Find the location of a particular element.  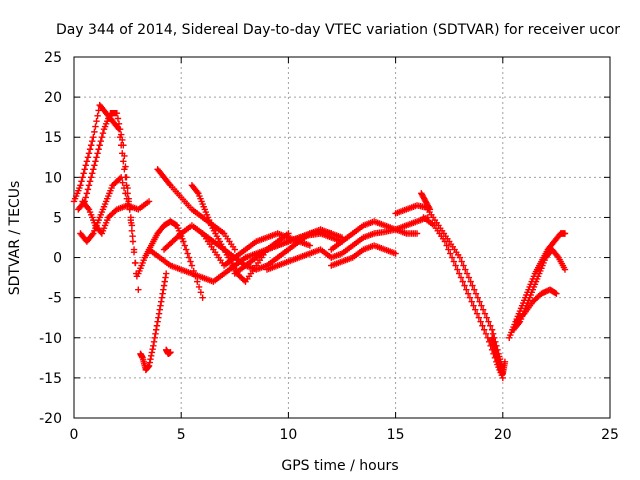

y-tick-label: 15 is located at coordinates (53, 138).